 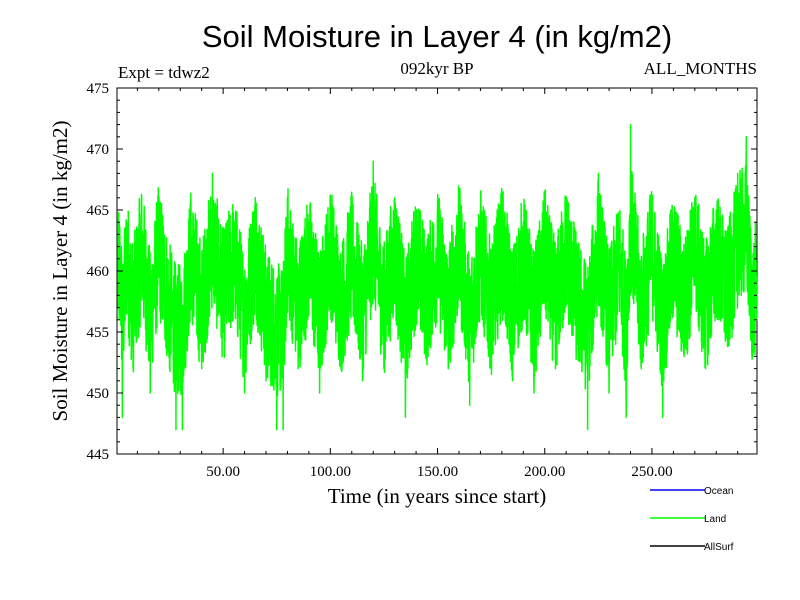 I want to click on y-tick-label: 460, so click(x=98, y=272).